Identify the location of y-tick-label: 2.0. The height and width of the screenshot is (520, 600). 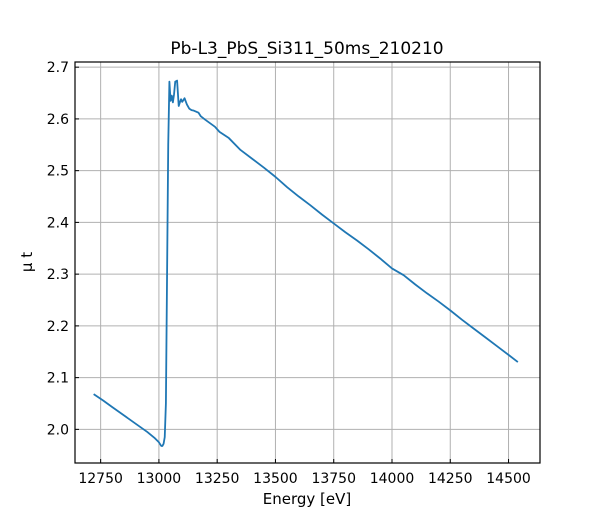
(58, 430).